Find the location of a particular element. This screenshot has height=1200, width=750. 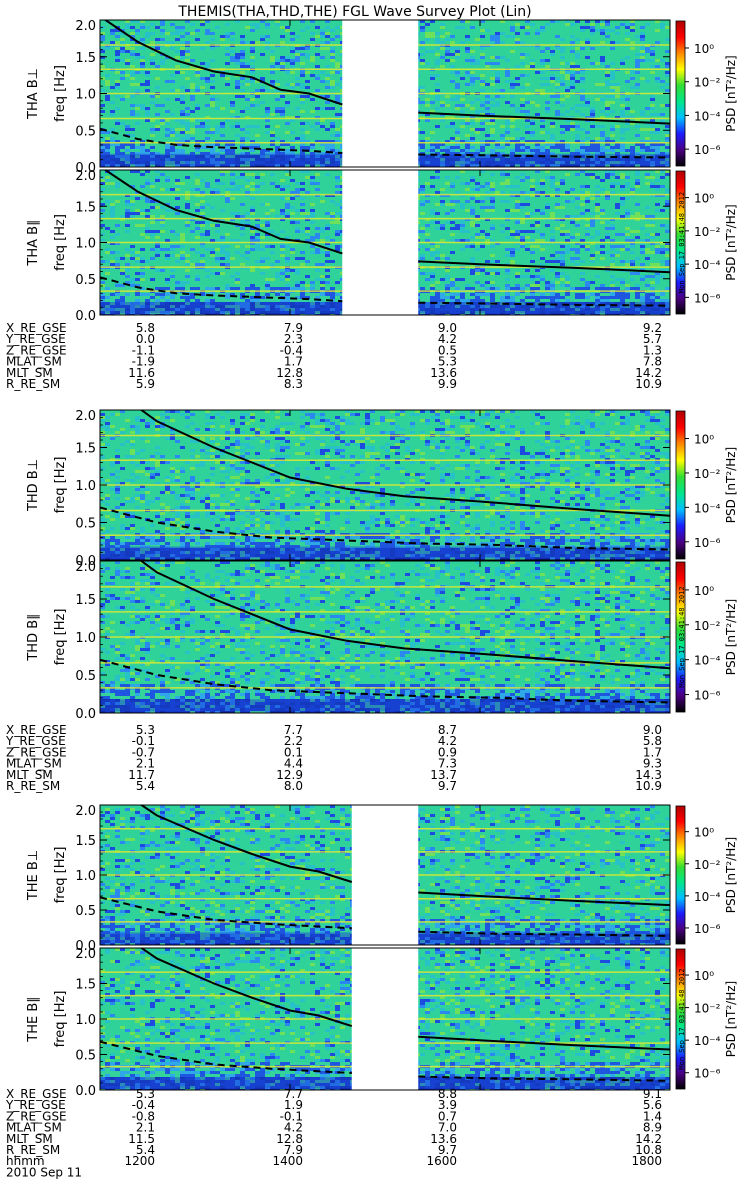

ephemeris-value: 7.0 is located at coordinates (447, 1128).